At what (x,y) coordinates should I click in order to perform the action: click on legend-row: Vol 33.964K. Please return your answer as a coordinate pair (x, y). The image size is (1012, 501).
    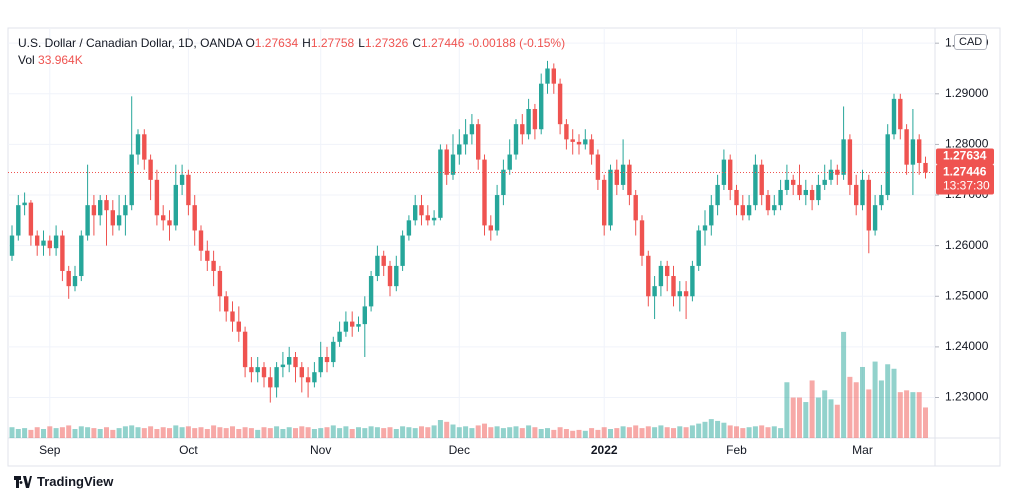
    Looking at the image, I should click on (293, 60).